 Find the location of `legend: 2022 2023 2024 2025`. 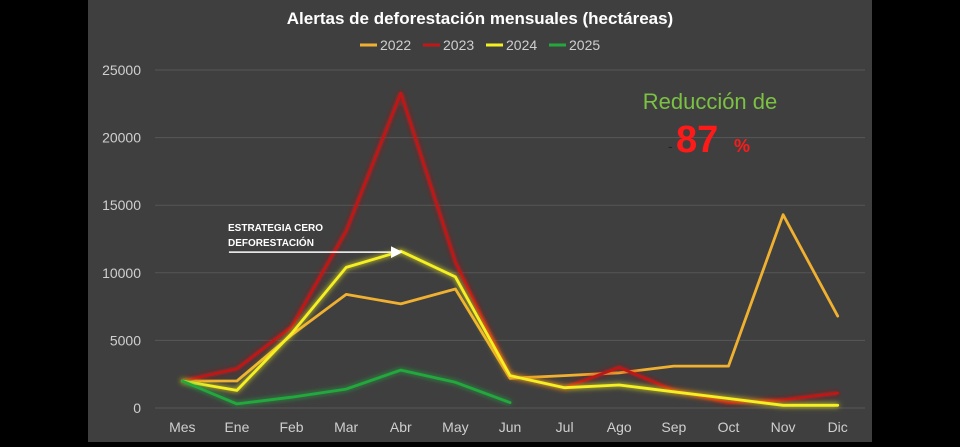

legend: 2022 2023 2024 2025 is located at coordinates (480, 45).